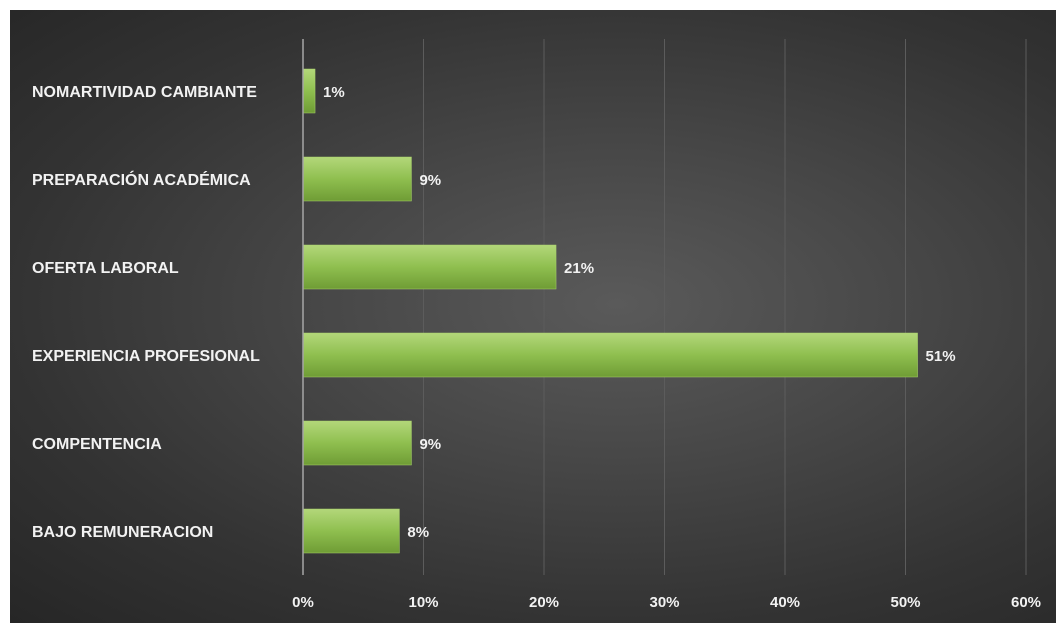 This screenshot has height=623, width=1056. I want to click on x-tick-label: 0%, so click(303, 602).